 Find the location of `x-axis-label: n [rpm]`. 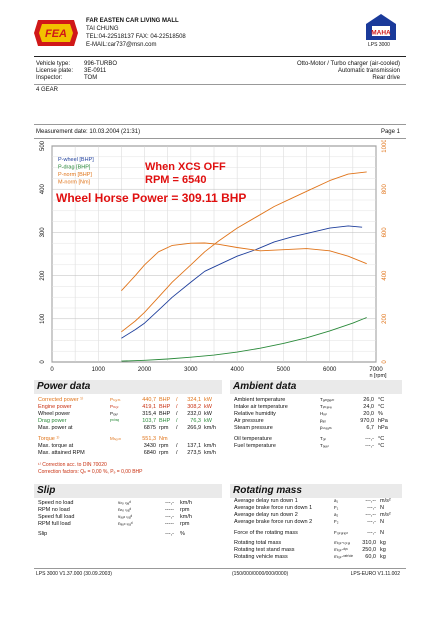

x-axis-label: n [rpm] is located at coordinates (378, 376).